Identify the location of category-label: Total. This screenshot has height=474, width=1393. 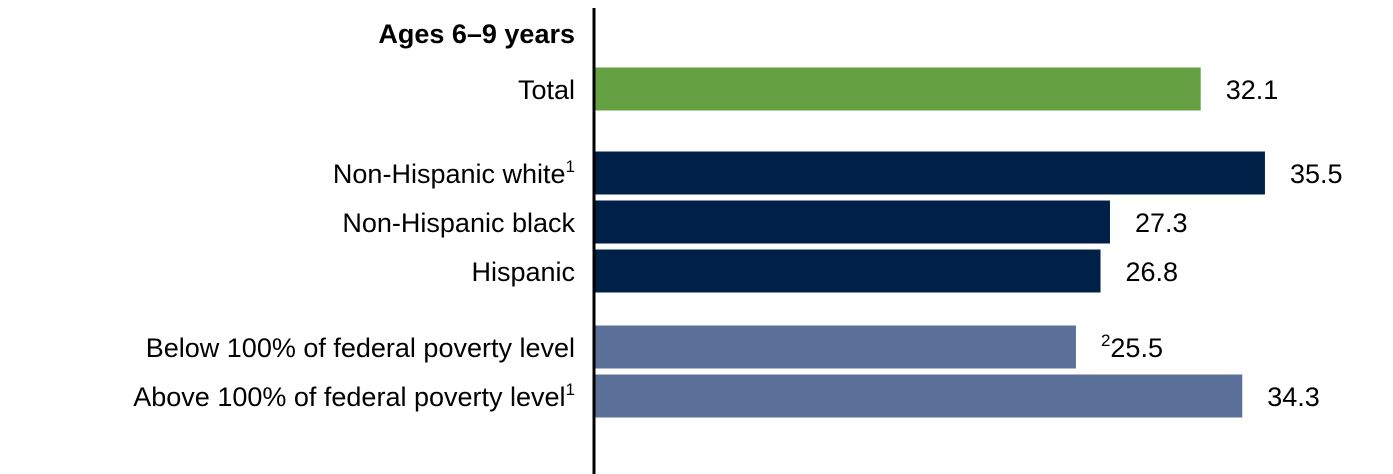
(546, 90).